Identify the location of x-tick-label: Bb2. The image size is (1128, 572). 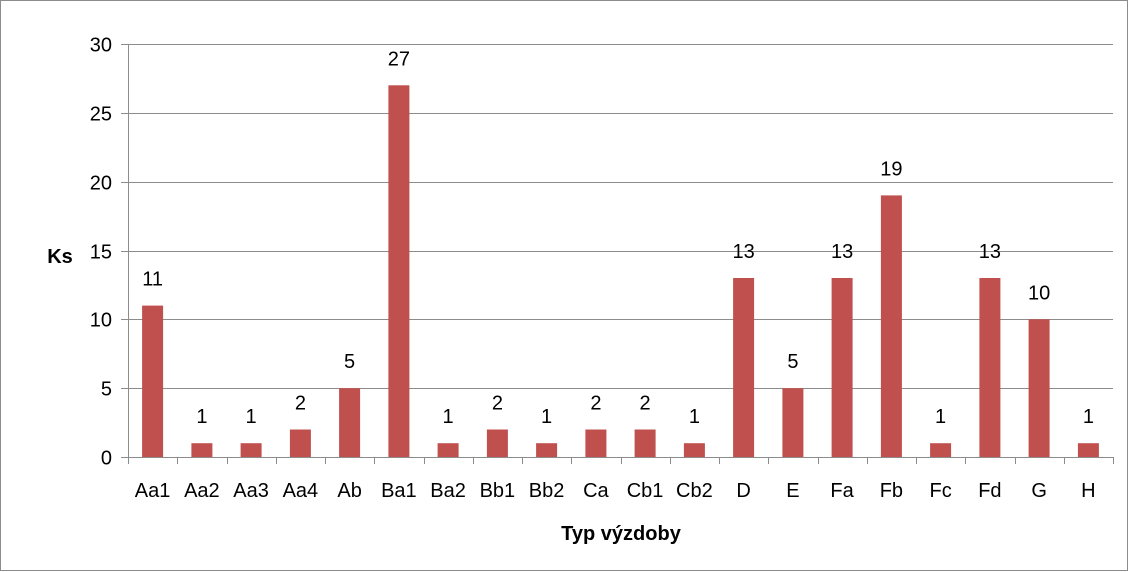
(547, 491).